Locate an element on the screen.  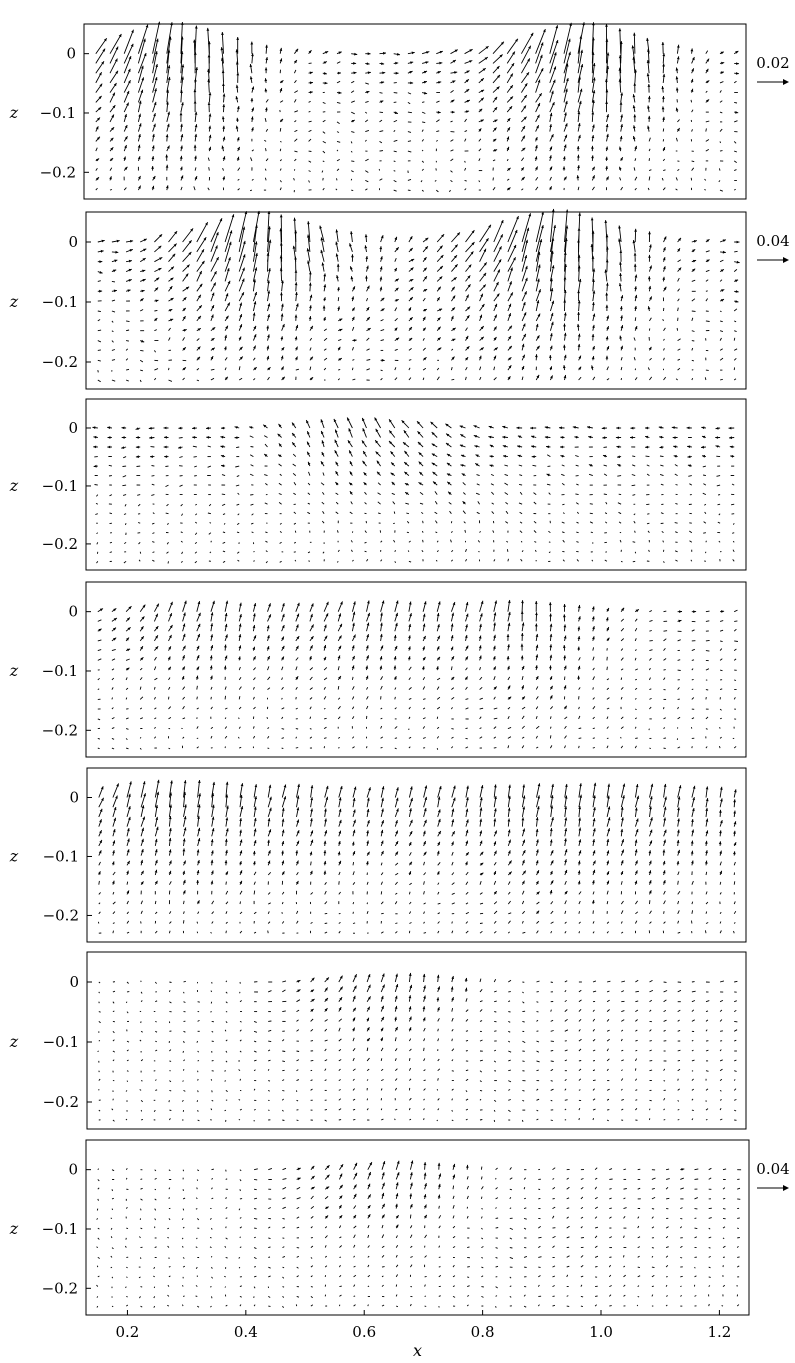
panel-1-frame is located at coordinates (415, 111).